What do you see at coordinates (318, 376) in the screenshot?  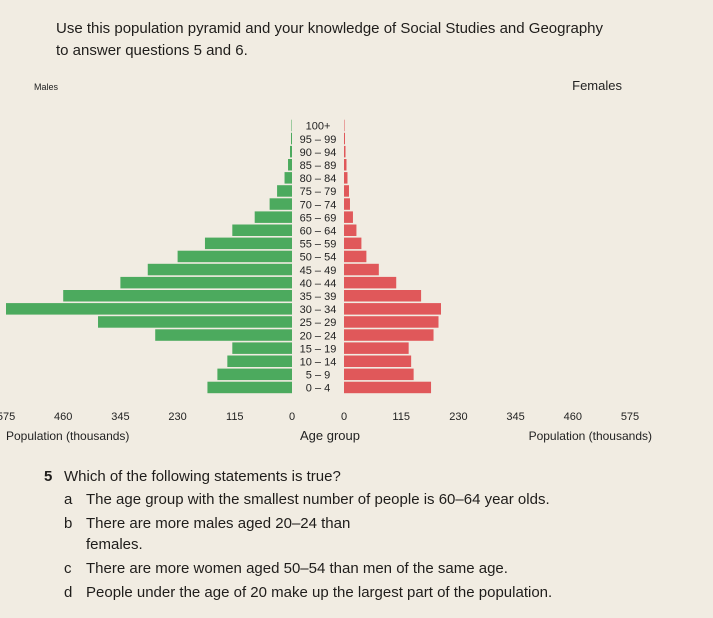 I see `age-group-tick-label: 5 – 9` at bounding box center [318, 376].